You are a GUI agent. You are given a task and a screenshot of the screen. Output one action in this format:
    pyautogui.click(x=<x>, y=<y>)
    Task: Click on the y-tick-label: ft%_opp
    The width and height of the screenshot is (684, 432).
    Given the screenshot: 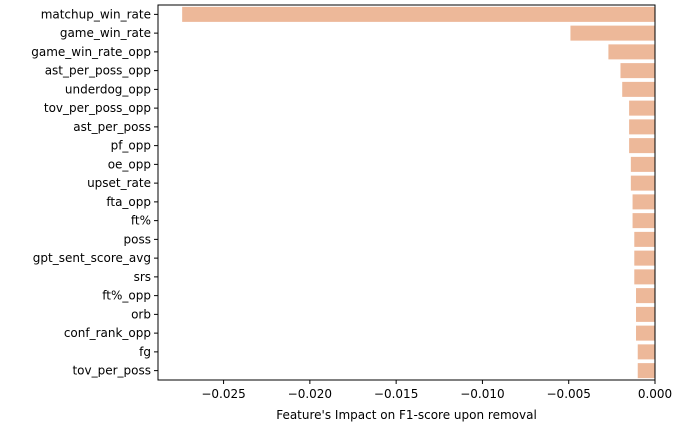 What is the action you would take?
    pyautogui.click(x=126, y=296)
    